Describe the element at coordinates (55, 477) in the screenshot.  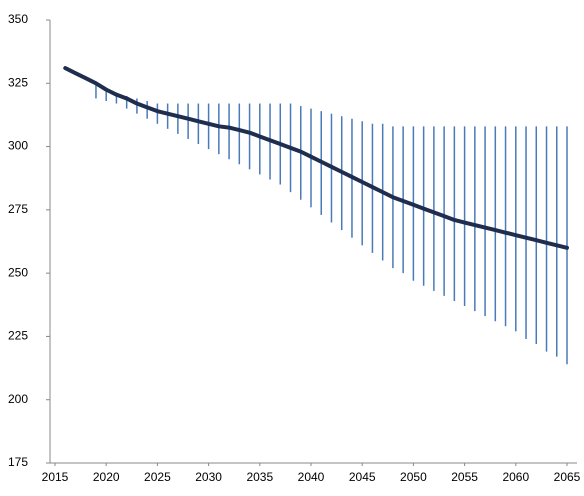
I see `x-tick-label: 2015` at that location.